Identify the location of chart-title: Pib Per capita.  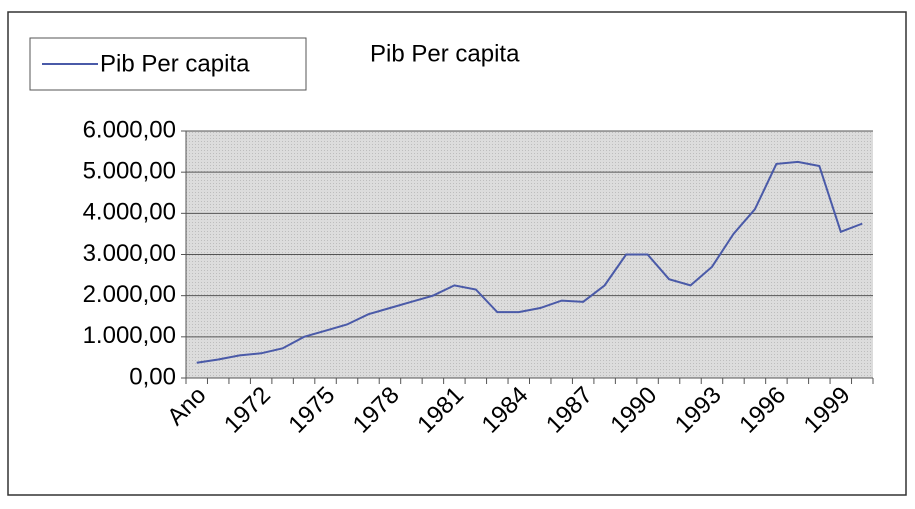
(445, 53).